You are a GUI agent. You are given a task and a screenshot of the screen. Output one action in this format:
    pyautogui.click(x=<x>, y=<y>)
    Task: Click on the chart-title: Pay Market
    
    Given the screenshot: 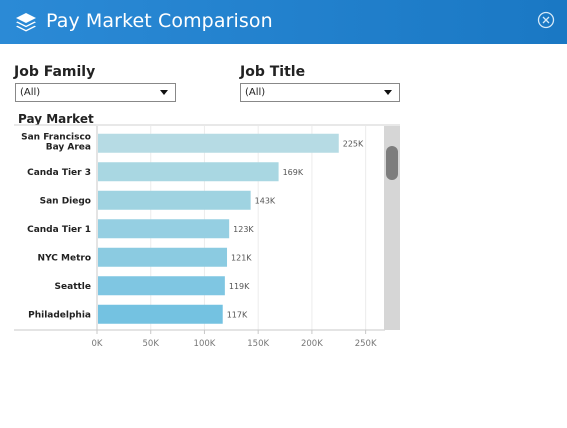 What is the action you would take?
    pyautogui.click(x=56, y=119)
    